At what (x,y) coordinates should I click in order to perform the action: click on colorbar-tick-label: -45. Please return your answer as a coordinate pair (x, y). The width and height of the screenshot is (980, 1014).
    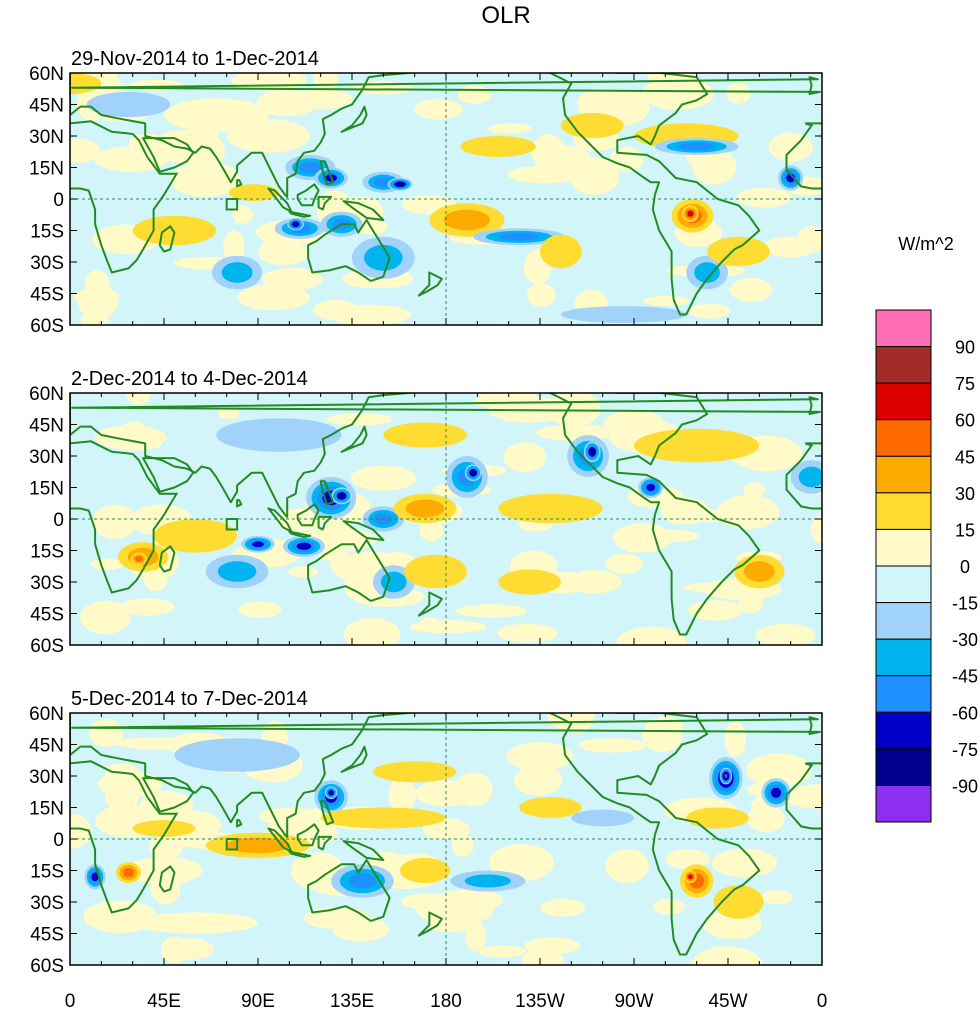
    Looking at the image, I should click on (965, 677).